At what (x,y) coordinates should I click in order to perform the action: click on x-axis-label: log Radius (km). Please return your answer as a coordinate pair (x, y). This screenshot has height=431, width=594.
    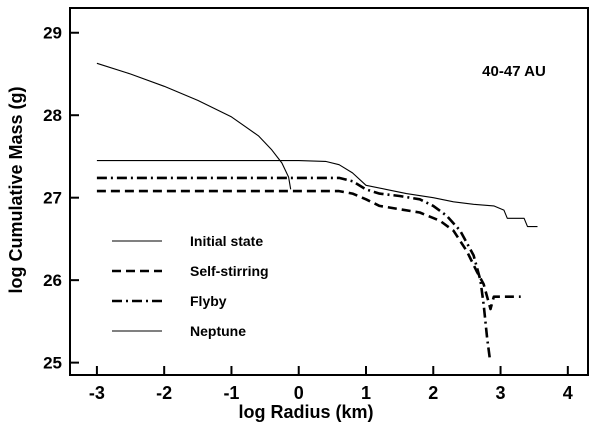
    Looking at the image, I should click on (305, 412).